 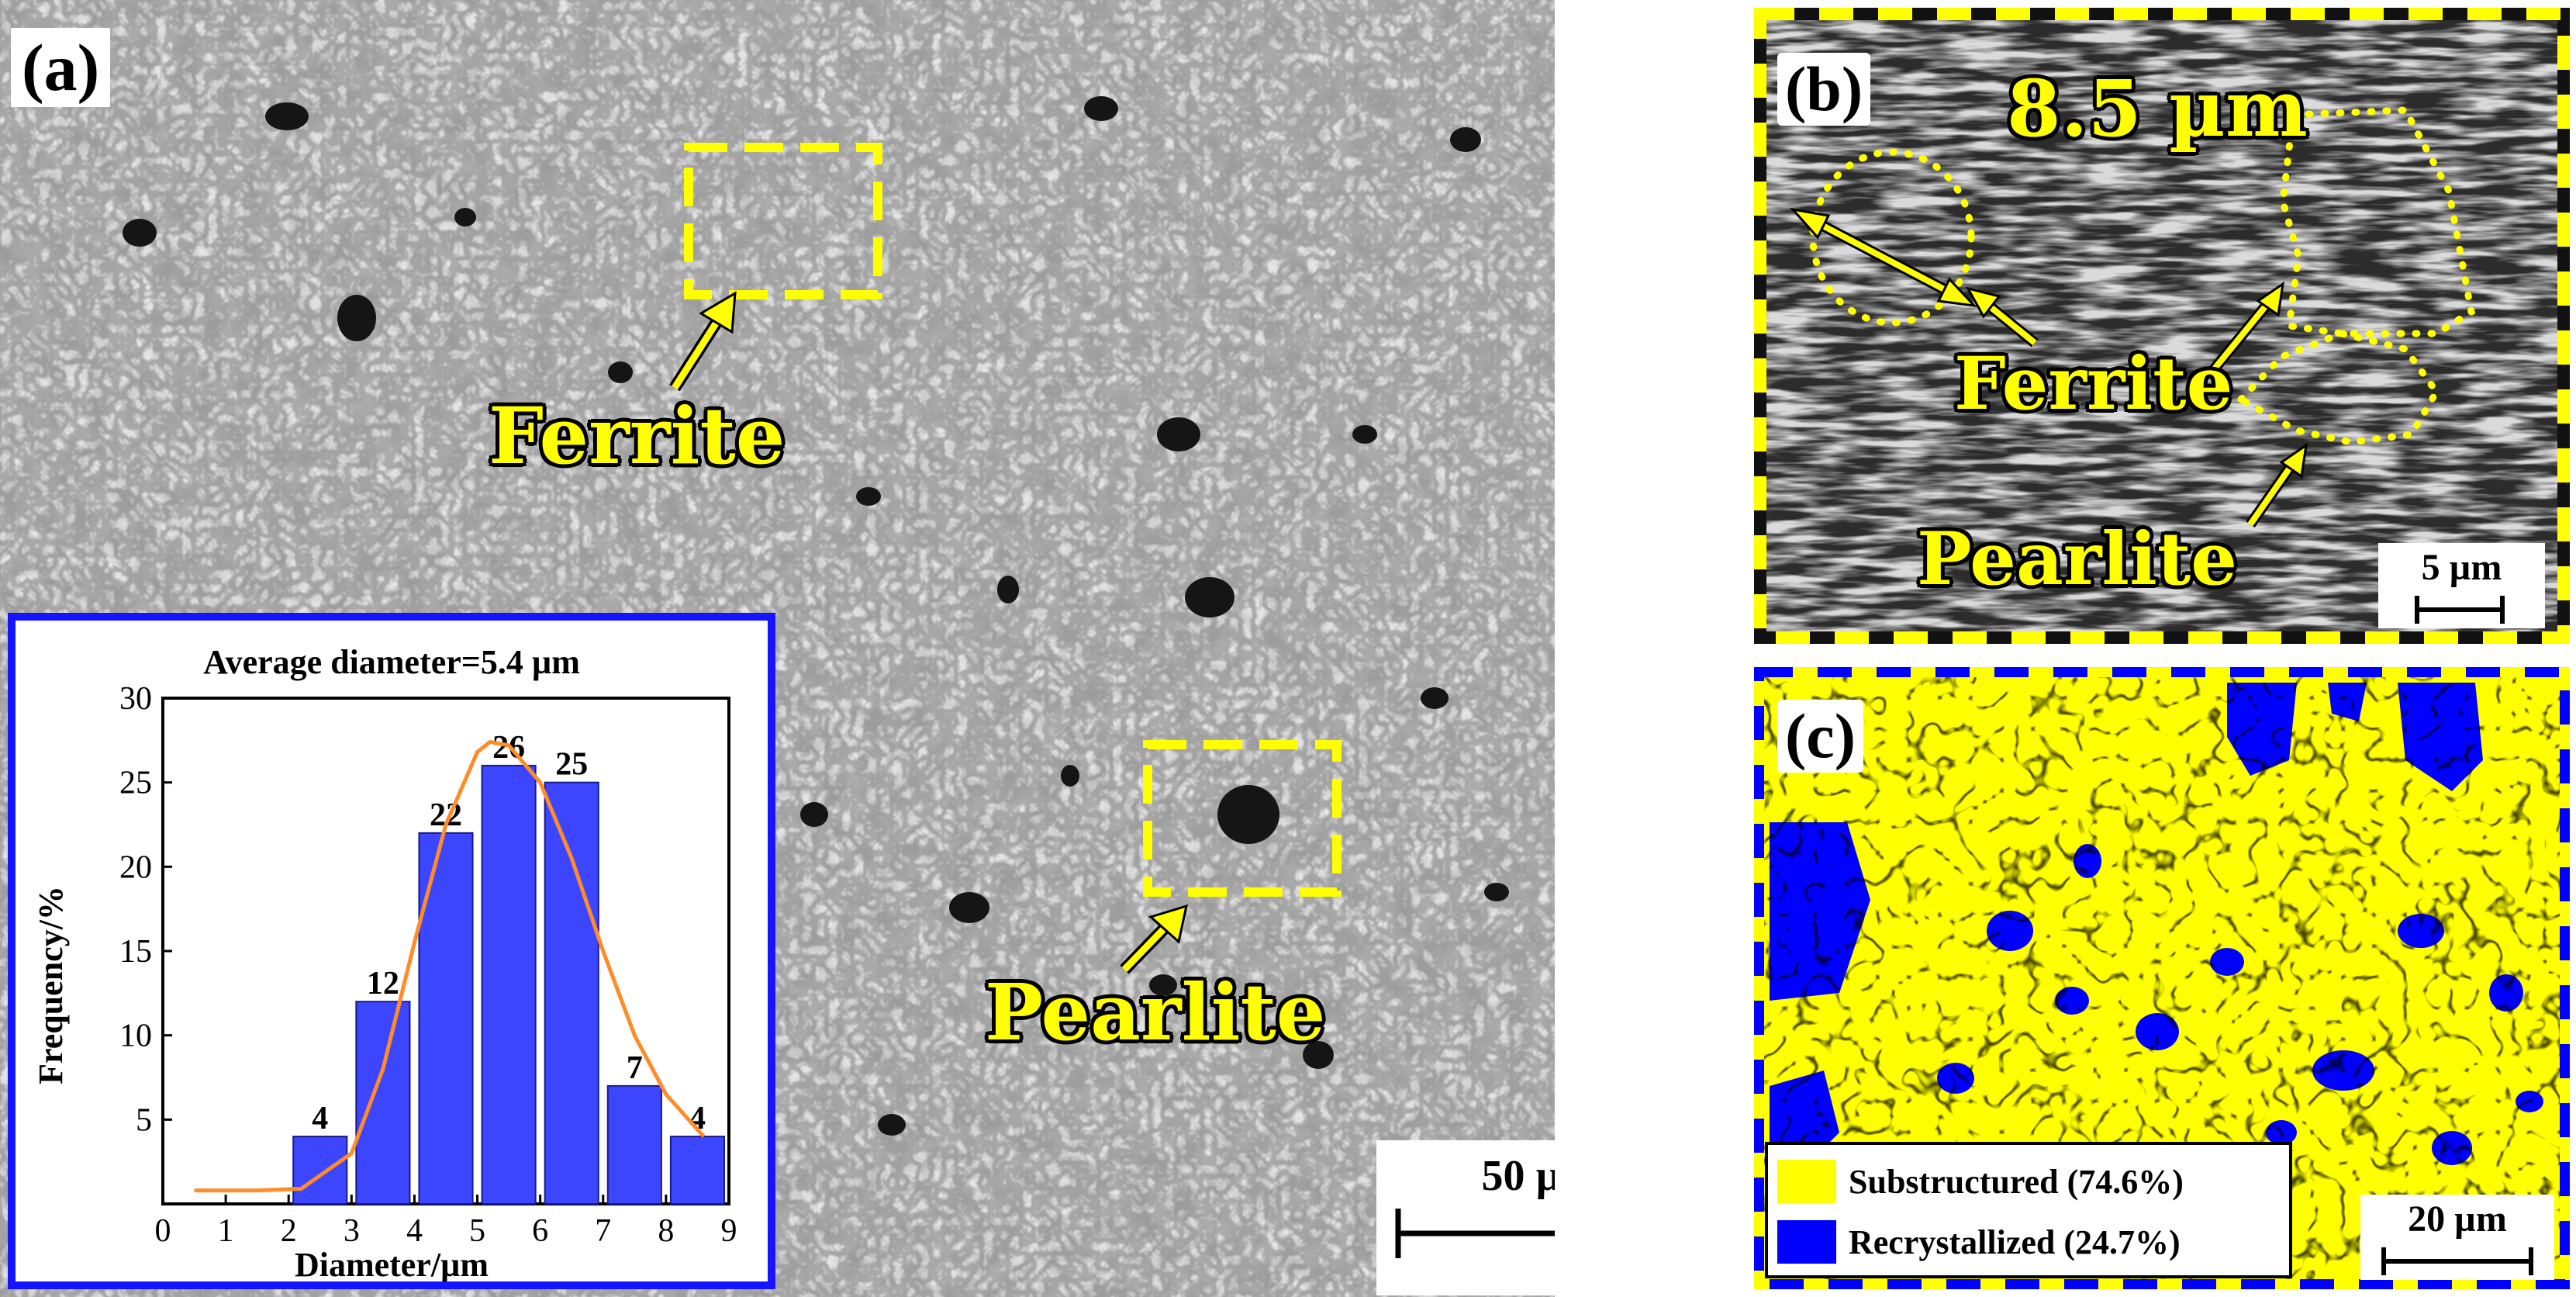 I want to click on measurement-arrow, so click(x=1884, y=257).